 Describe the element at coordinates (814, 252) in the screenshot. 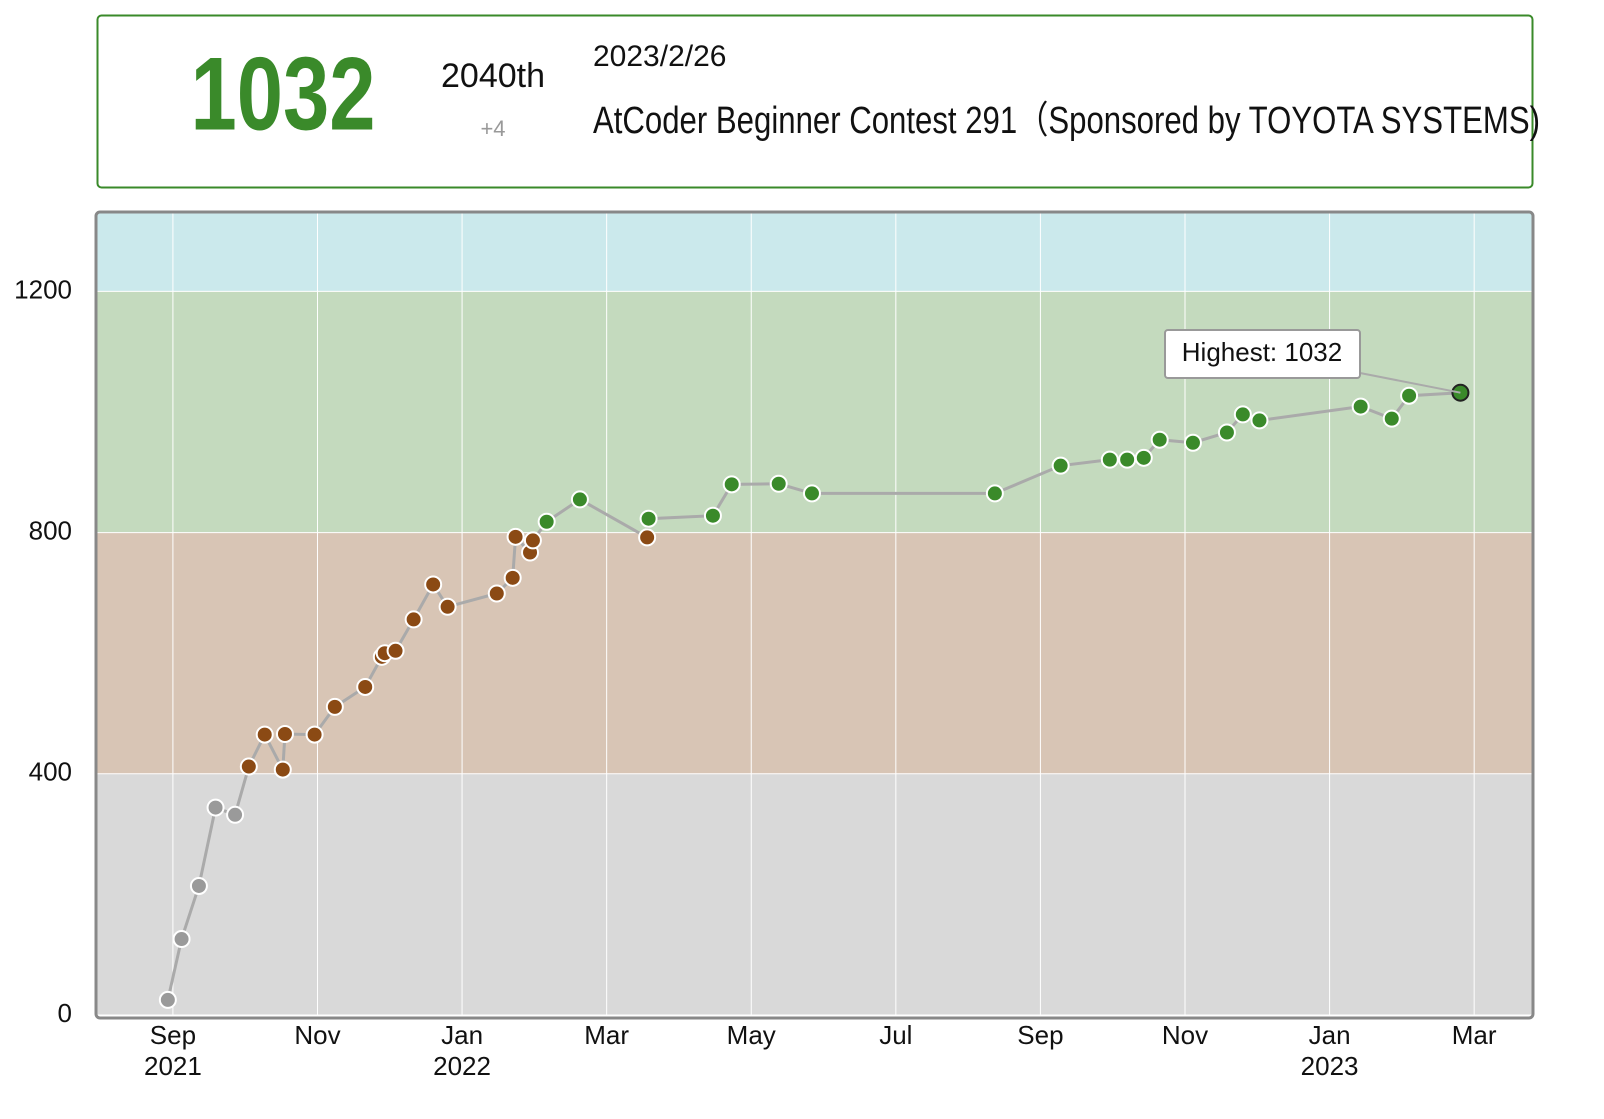

I see `rating-band` at that location.